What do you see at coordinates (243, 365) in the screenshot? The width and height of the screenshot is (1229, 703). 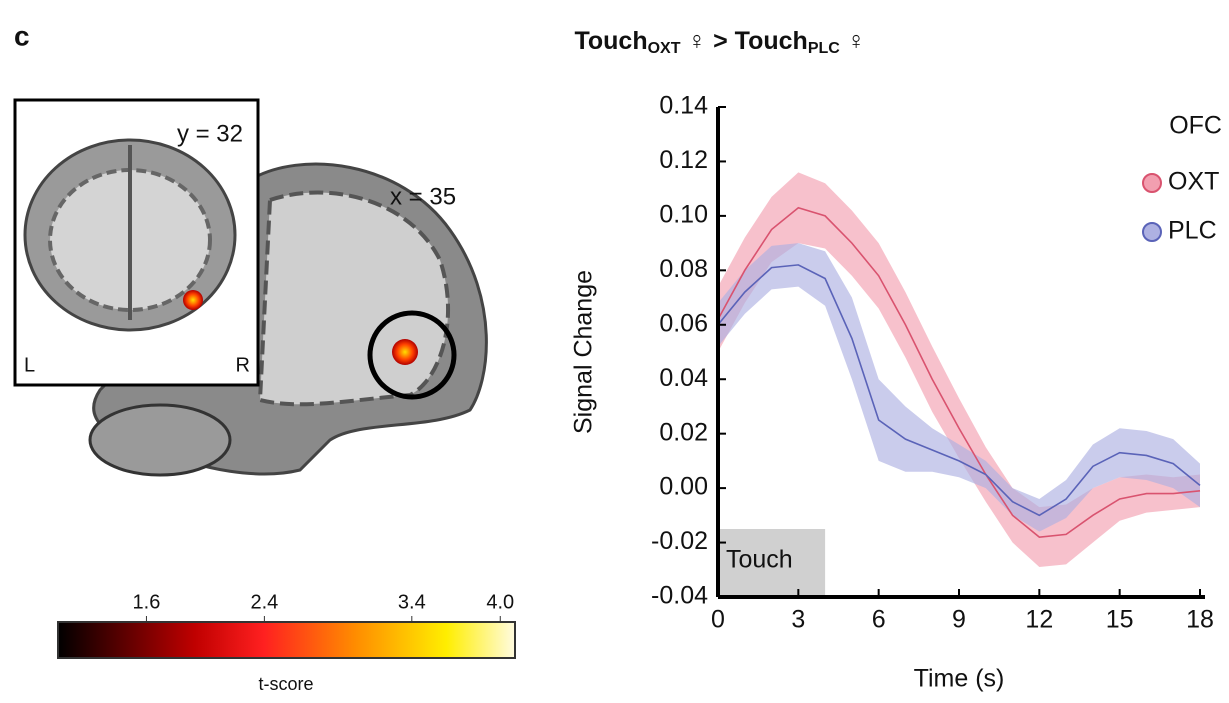 I see `side-label: R` at bounding box center [243, 365].